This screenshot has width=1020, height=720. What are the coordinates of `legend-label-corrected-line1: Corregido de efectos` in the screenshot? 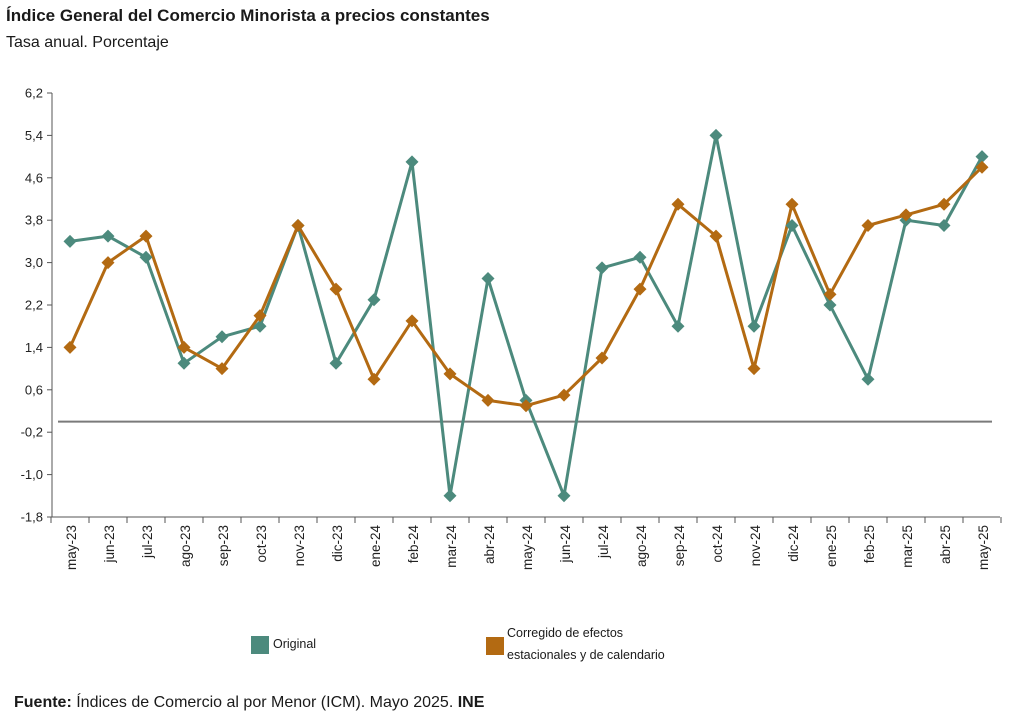 It's located at (565, 633).